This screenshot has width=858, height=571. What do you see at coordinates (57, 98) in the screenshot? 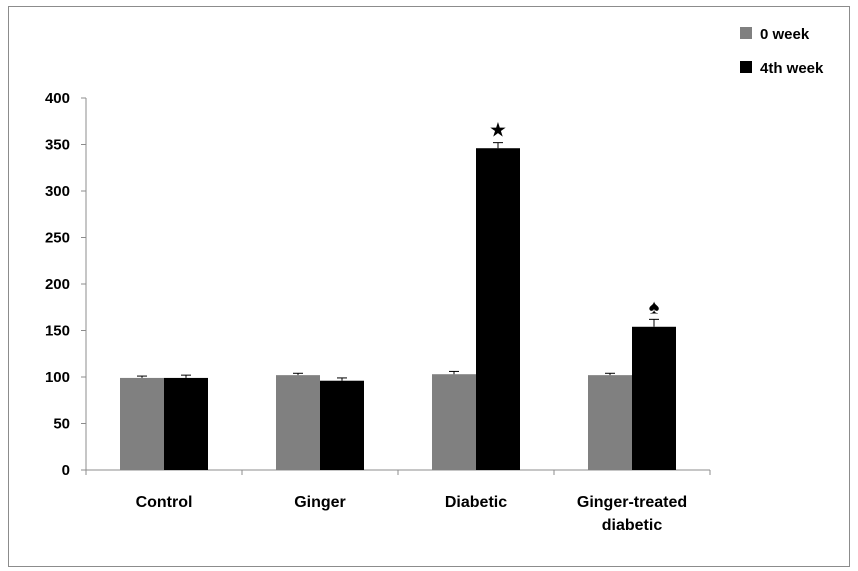
I see `y-tick-label: 400` at bounding box center [57, 98].